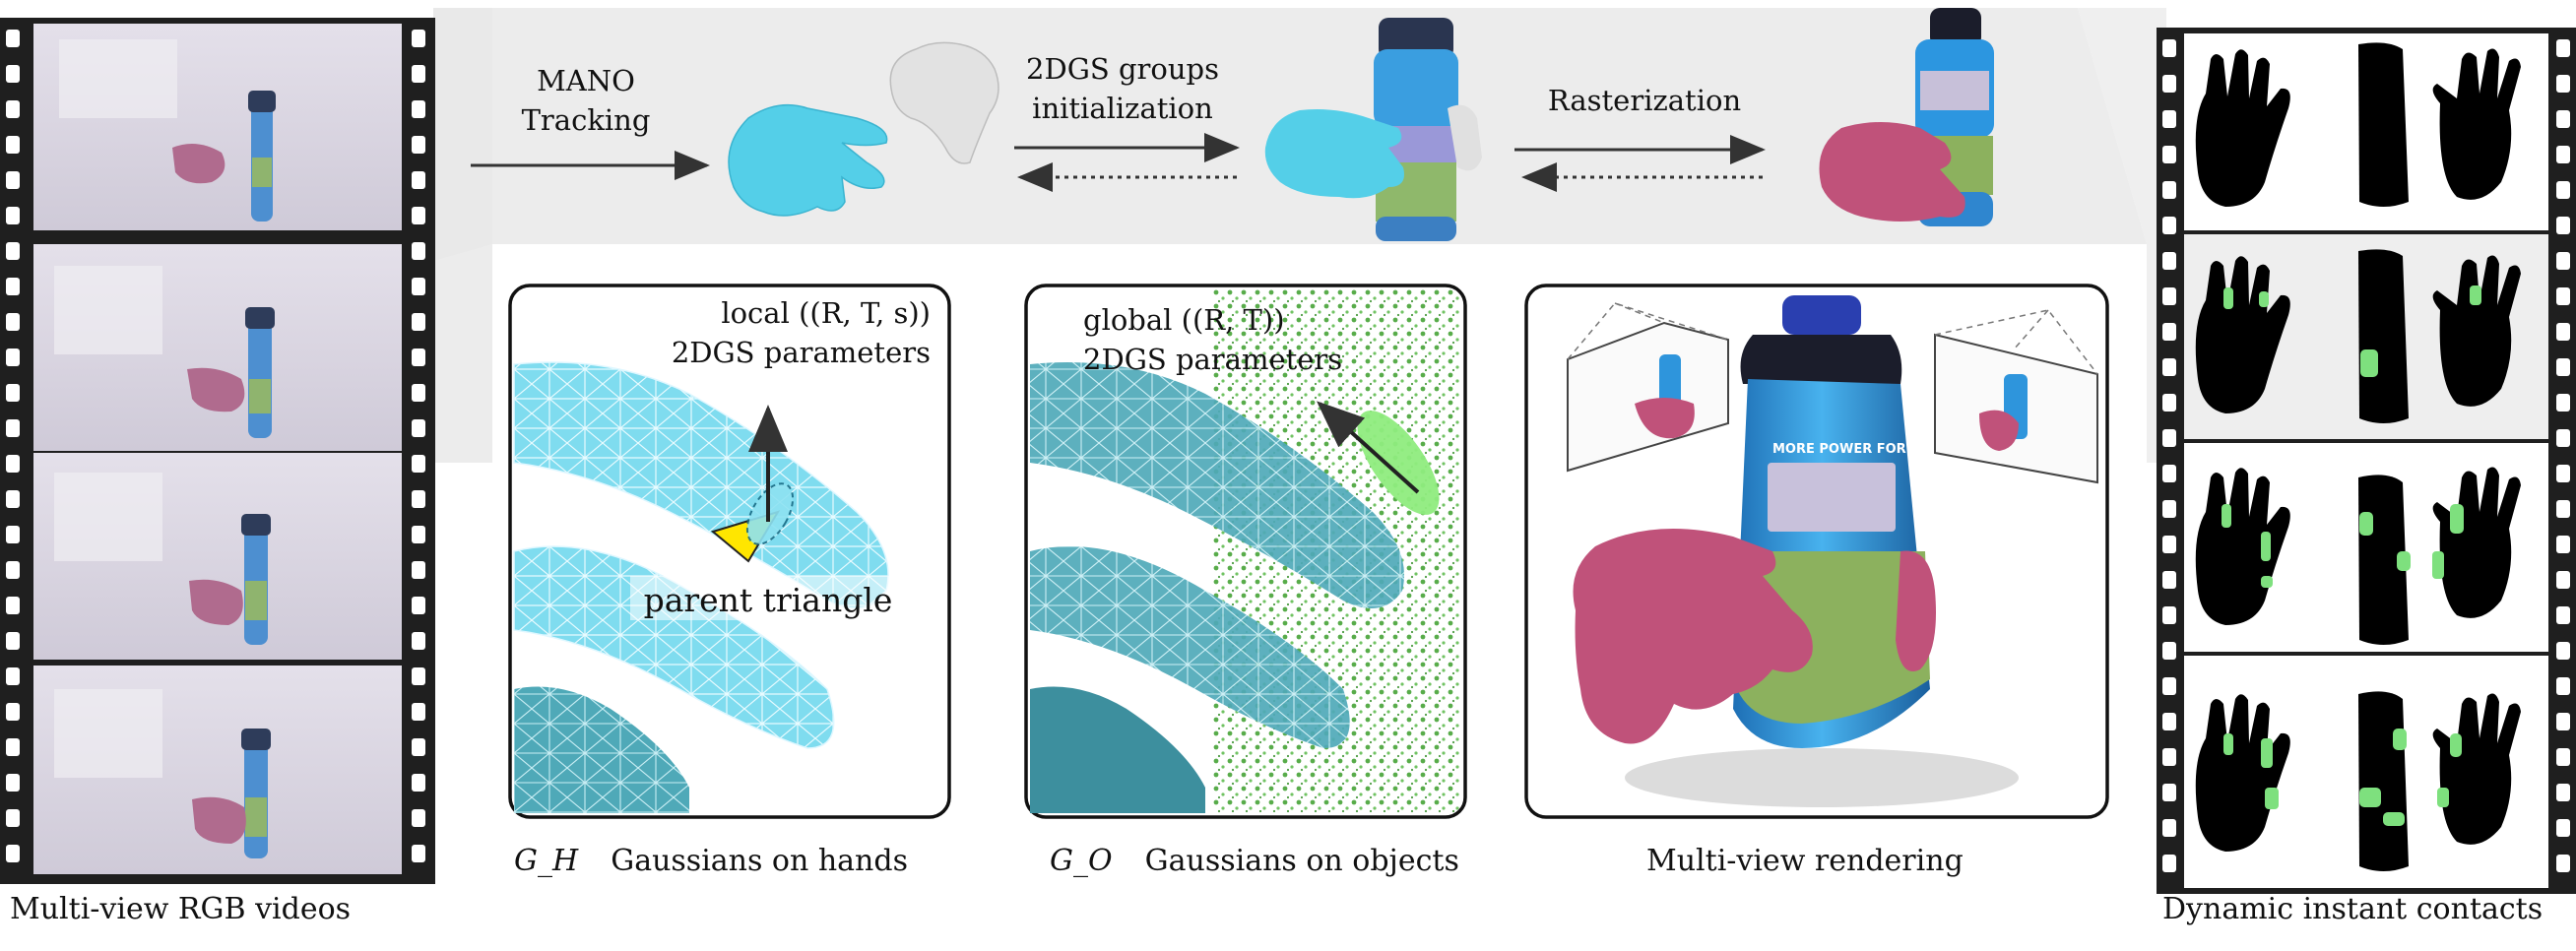 The height and width of the screenshot is (951, 2576). Describe the element at coordinates (586, 100) in the screenshot. I see `mano-tracking-label: MANO Tracking` at that location.